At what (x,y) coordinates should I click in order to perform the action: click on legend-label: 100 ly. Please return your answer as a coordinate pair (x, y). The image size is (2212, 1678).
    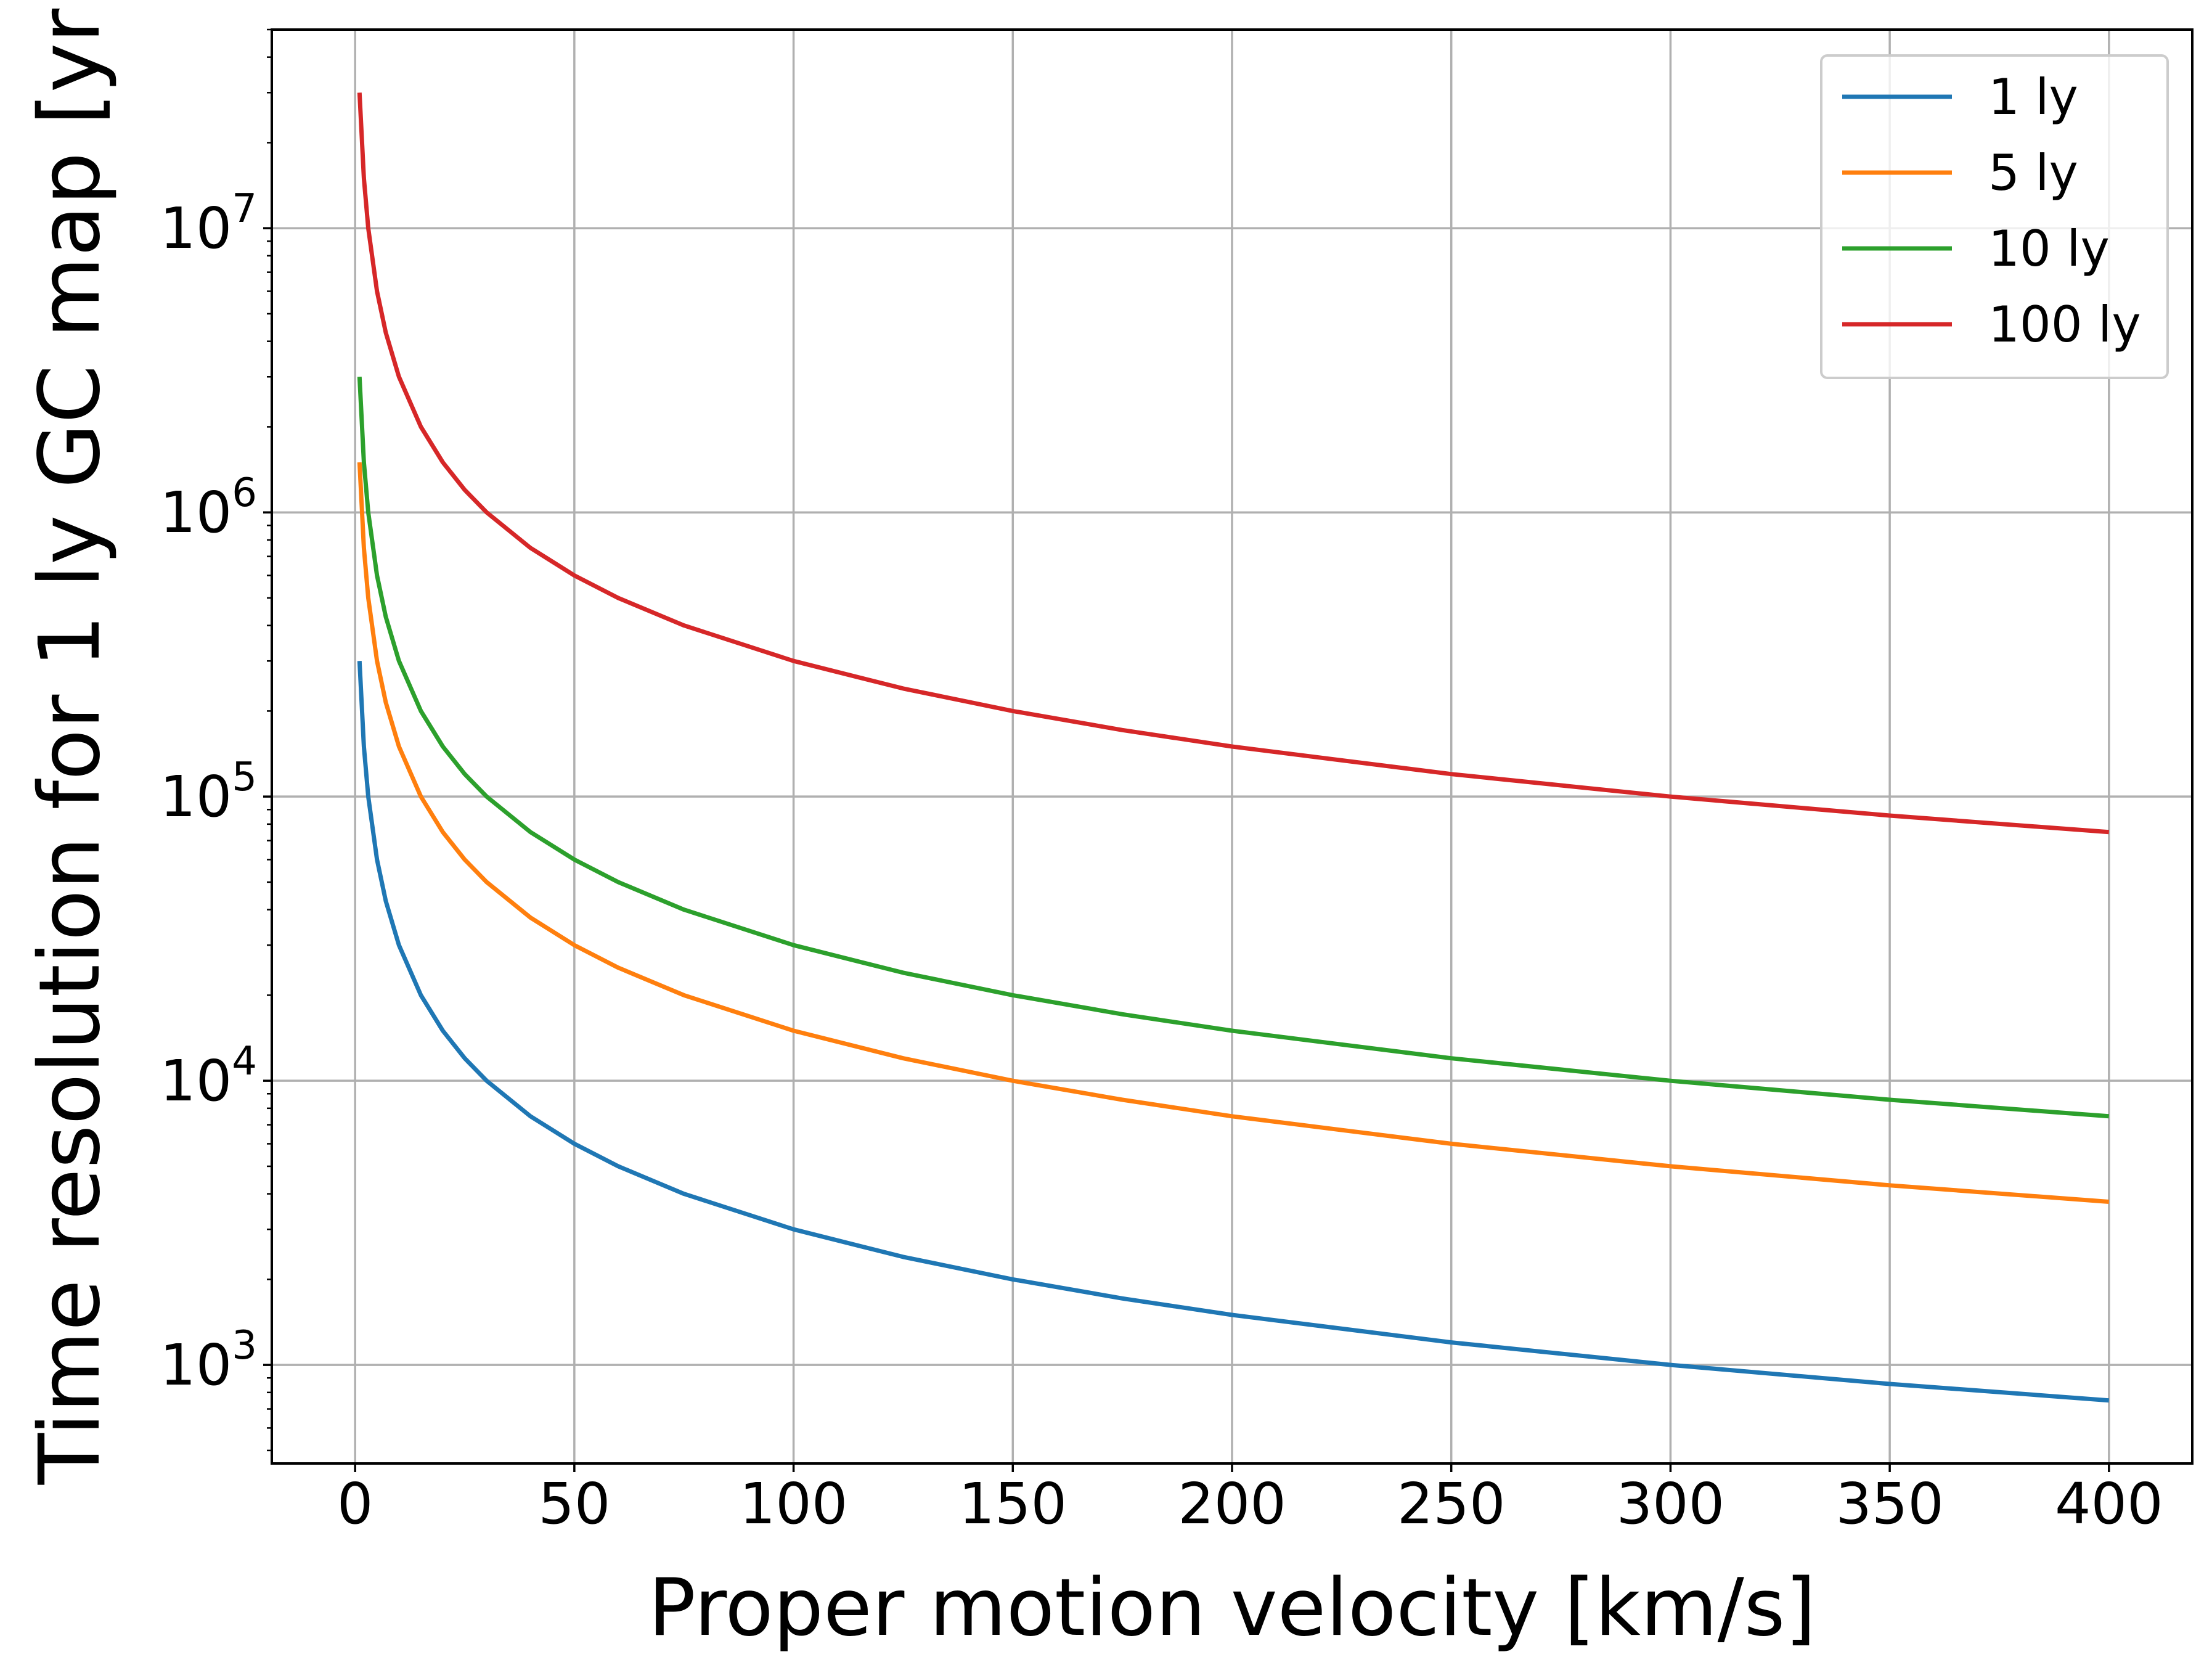
    Looking at the image, I should click on (2065, 324).